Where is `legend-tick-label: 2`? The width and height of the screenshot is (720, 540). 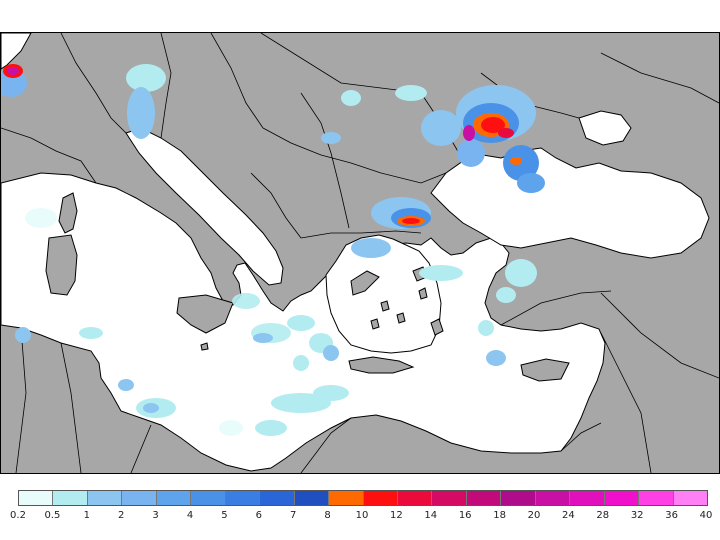 legend-tick-label: 2 is located at coordinates (121, 515).